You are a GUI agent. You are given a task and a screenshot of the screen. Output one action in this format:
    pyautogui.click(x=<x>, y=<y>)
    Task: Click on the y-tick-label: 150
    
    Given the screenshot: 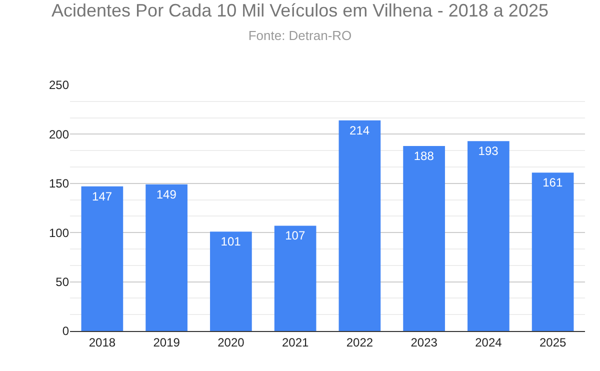 What is the action you would take?
    pyautogui.click(x=59, y=183)
    